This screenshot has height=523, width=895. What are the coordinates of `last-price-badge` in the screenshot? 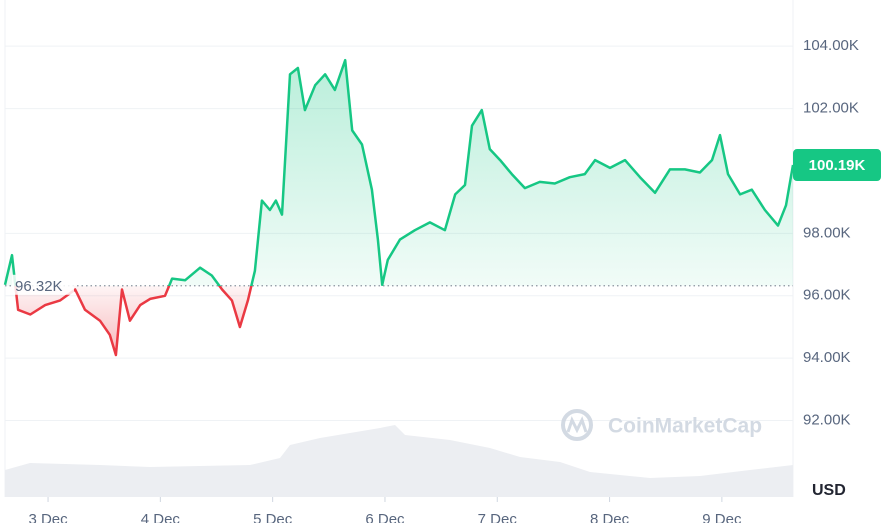 It's located at (837, 165).